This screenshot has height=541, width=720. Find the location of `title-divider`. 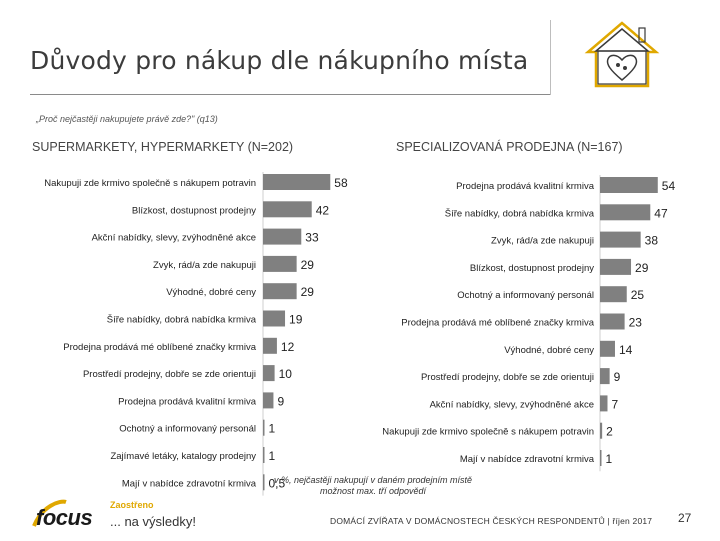

title-divider is located at coordinates (550, 57).